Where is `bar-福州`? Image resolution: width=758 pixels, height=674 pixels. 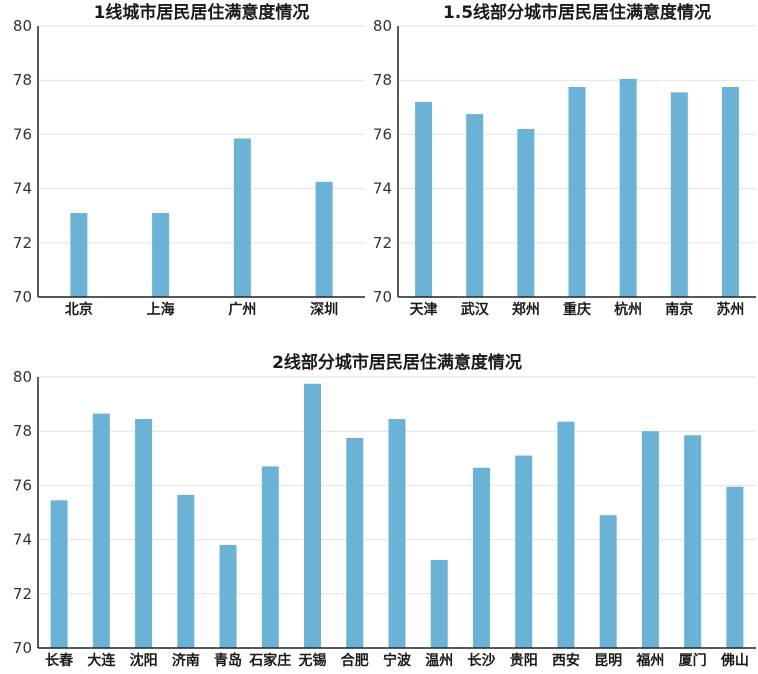
bar-福州 is located at coordinates (650, 539).